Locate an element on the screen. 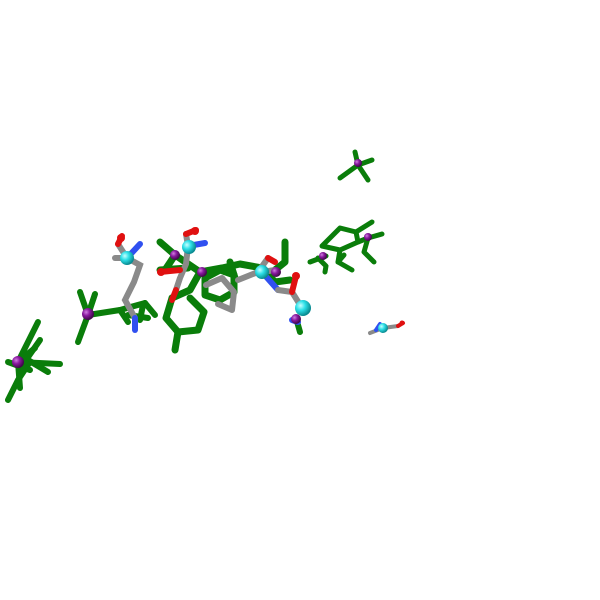  ca-atom-left is located at coordinates (18, 362).